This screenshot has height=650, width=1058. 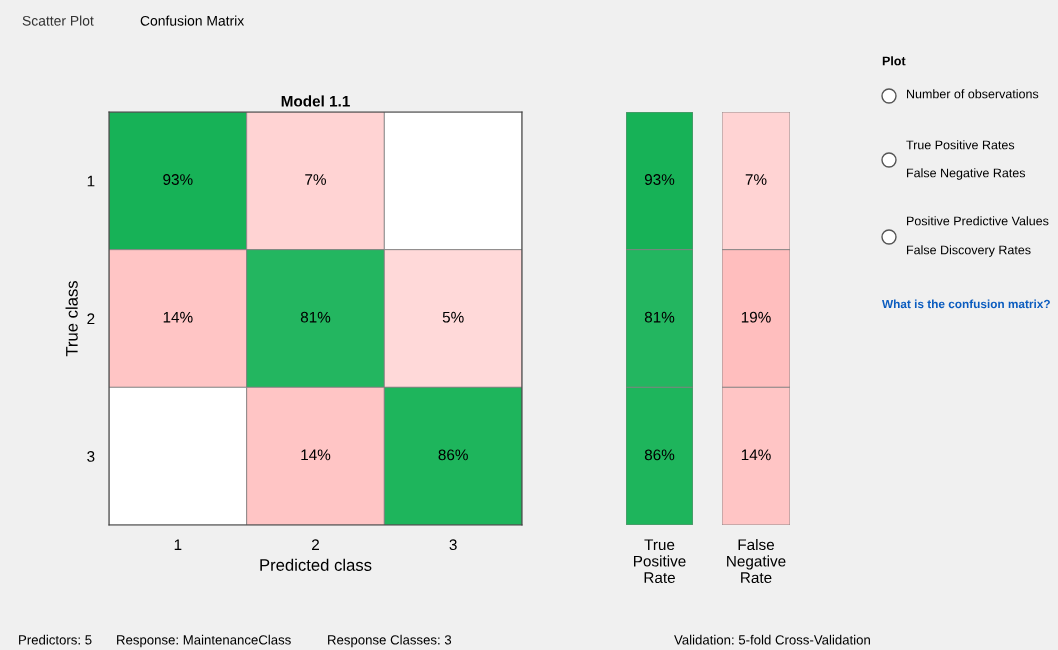 What do you see at coordinates (55, 639) in the screenshot?
I see `text: Predictors: 5` at bounding box center [55, 639].